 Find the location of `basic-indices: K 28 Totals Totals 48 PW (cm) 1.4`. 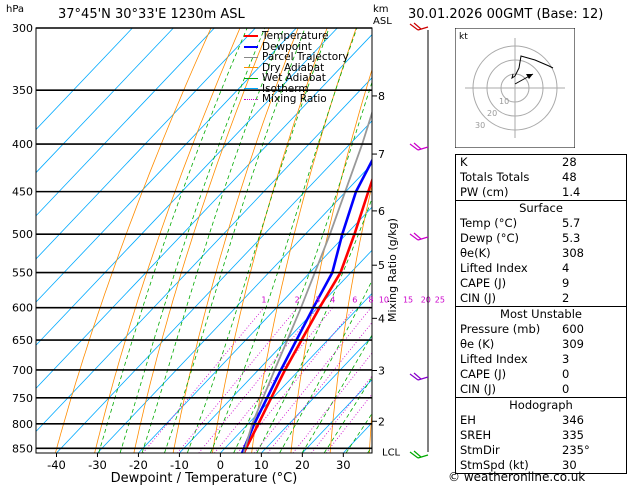

basic-indices: K 28 Totals Totals 48 PW (cm) 1.4 is located at coordinates (541, 177).